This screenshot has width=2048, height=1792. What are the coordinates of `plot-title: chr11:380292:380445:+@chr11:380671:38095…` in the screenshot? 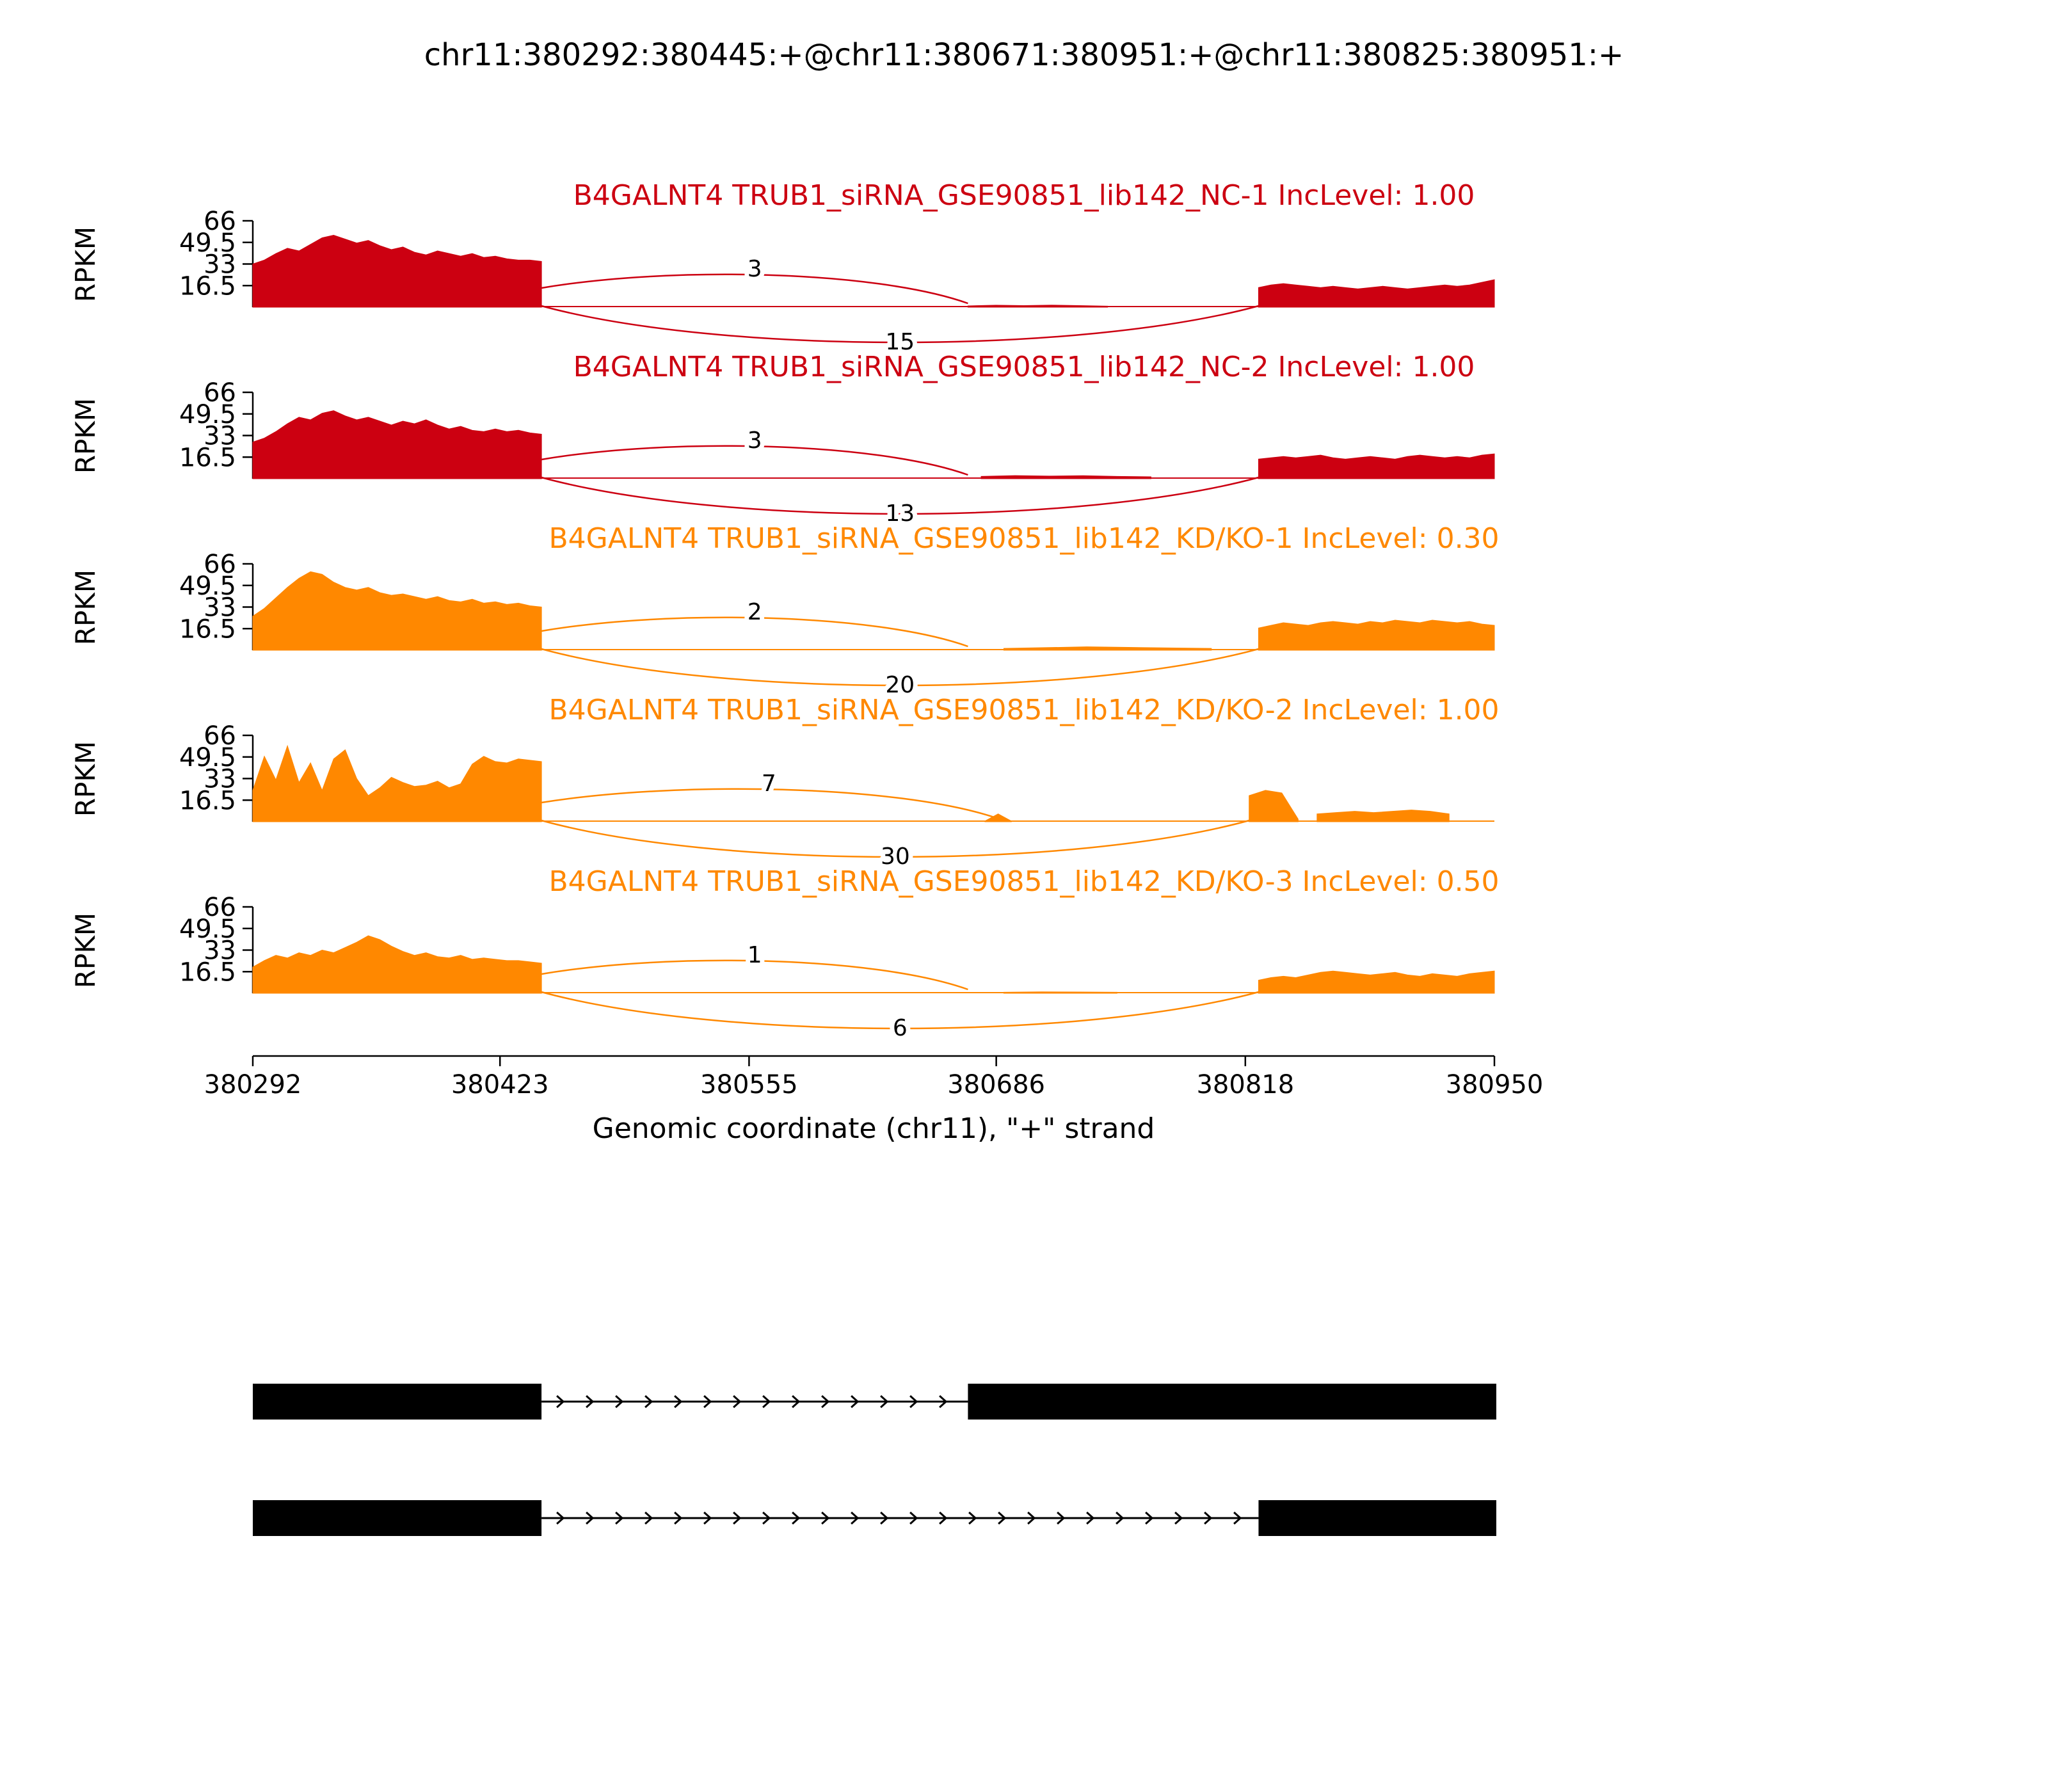 It's located at (1024, 55).